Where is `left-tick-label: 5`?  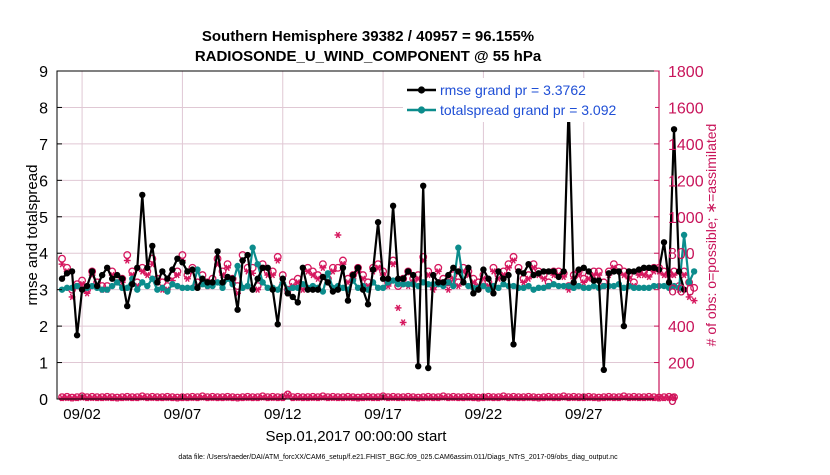
left-tick-label: 5 is located at coordinates (43, 218).